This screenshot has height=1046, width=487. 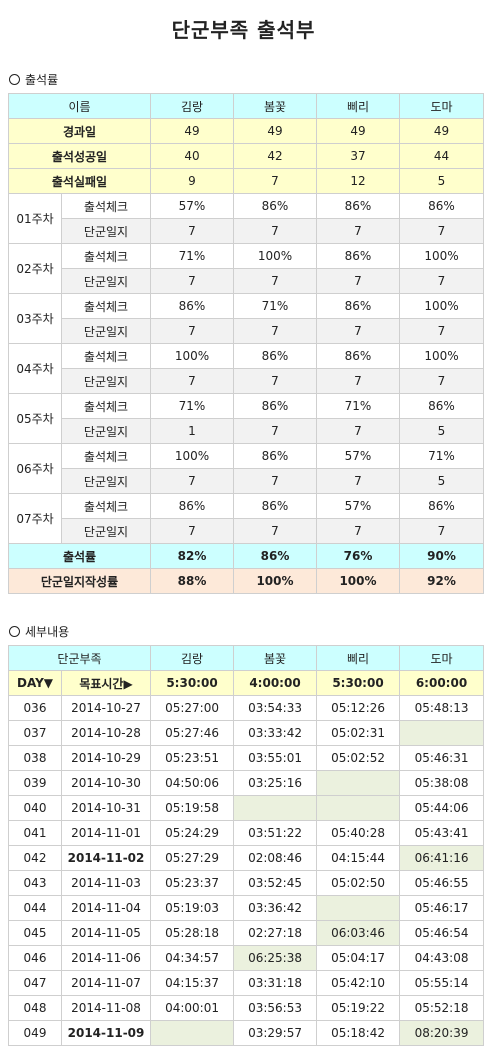 What do you see at coordinates (106, 883) in the screenshot?
I see `date: 2014-11-03` at bounding box center [106, 883].